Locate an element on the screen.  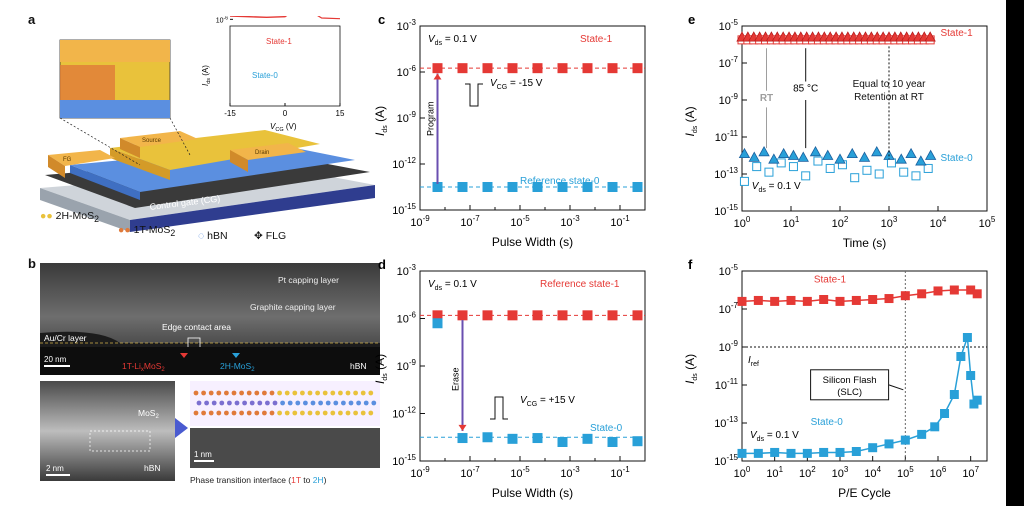
reference-state0-label: Reference state-0 is located at coordinates (560, 181).